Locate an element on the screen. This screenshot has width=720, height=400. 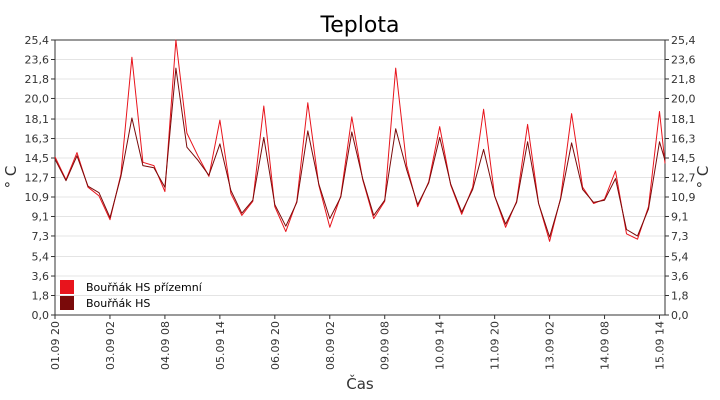
y-tick-label-left: 5,4 is located at coordinates (41, 257).